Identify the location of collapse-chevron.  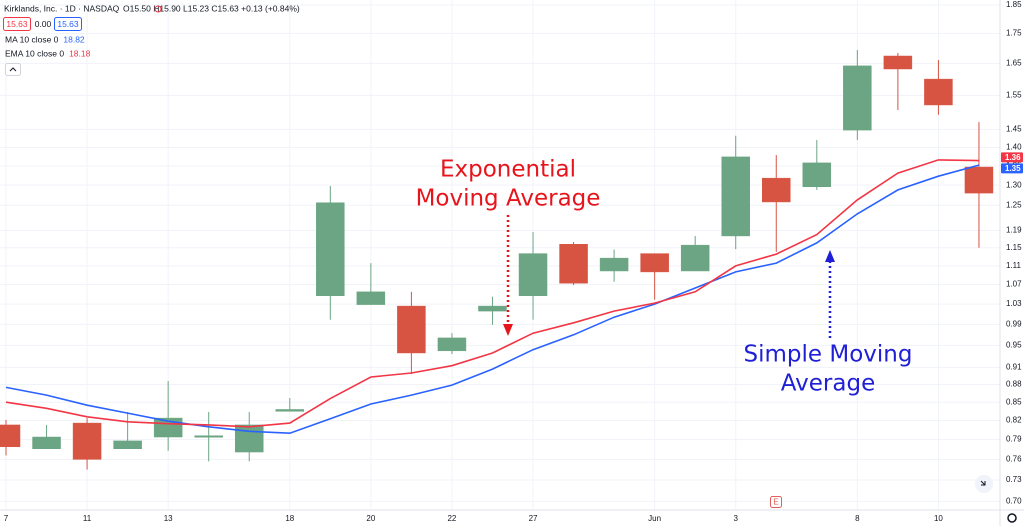
(13, 69).